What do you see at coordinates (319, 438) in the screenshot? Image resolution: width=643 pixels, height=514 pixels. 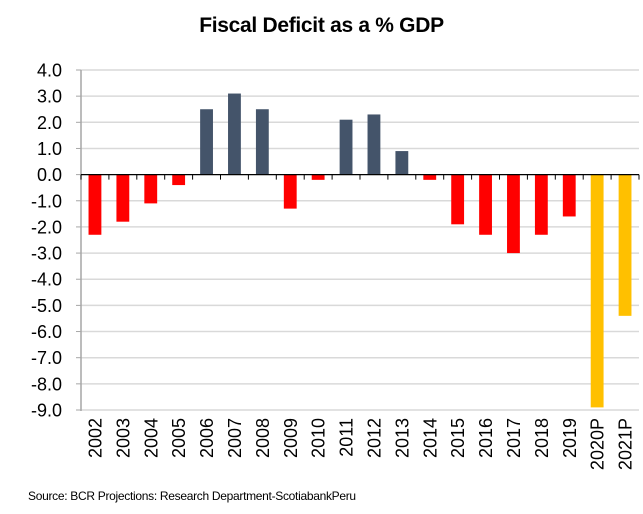 I see `x-tick-label: 2010` at bounding box center [319, 438].